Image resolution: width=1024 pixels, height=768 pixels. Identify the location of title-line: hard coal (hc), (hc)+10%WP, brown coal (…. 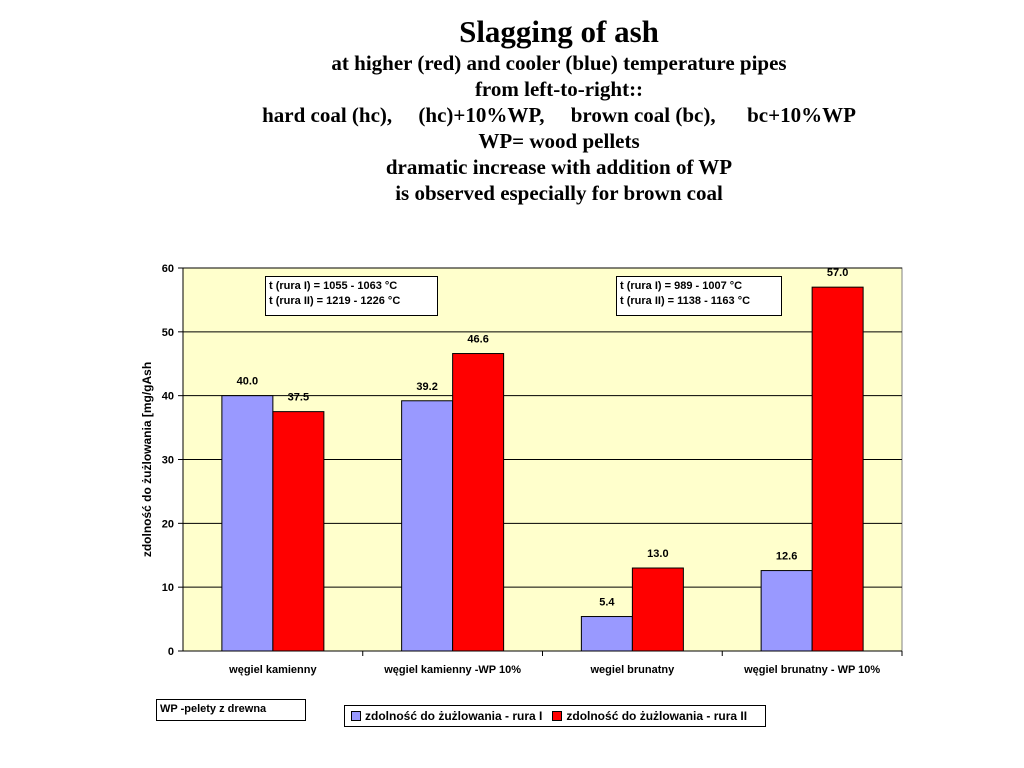
(559, 115).